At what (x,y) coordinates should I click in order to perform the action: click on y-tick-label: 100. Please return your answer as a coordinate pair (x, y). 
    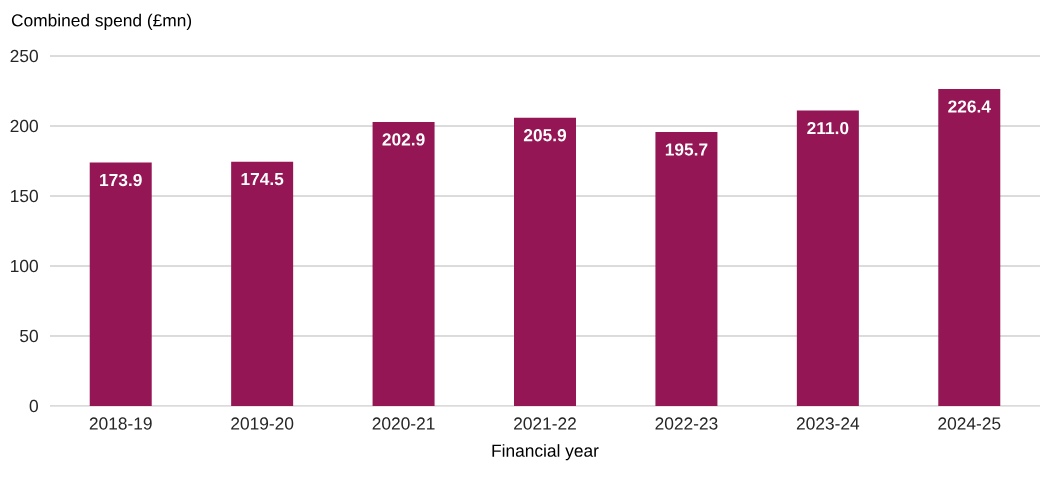
    Looking at the image, I should click on (24, 266).